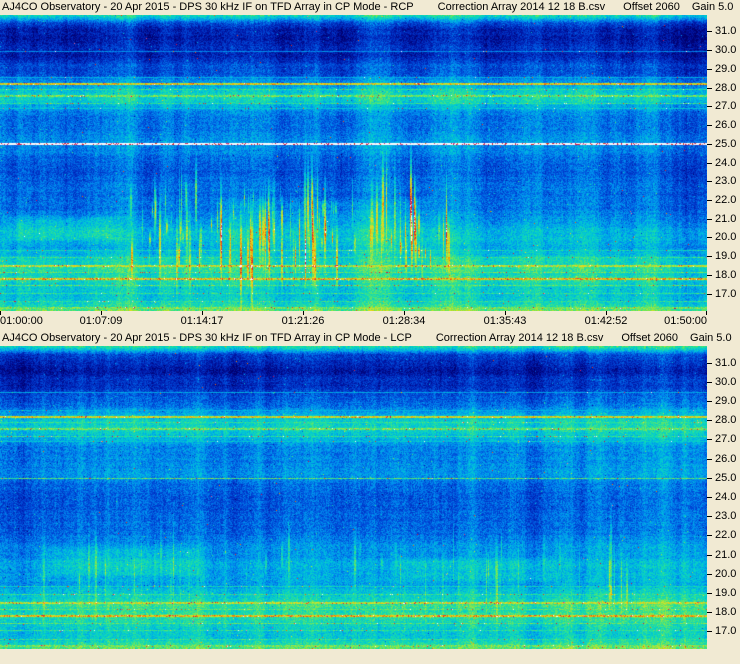 This screenshot has width=740, height=664. What do you see at coordinates (101, 321) in the screenshot?
I see `time-tick-label: 01:07:09` at bounding box center [101, 321].